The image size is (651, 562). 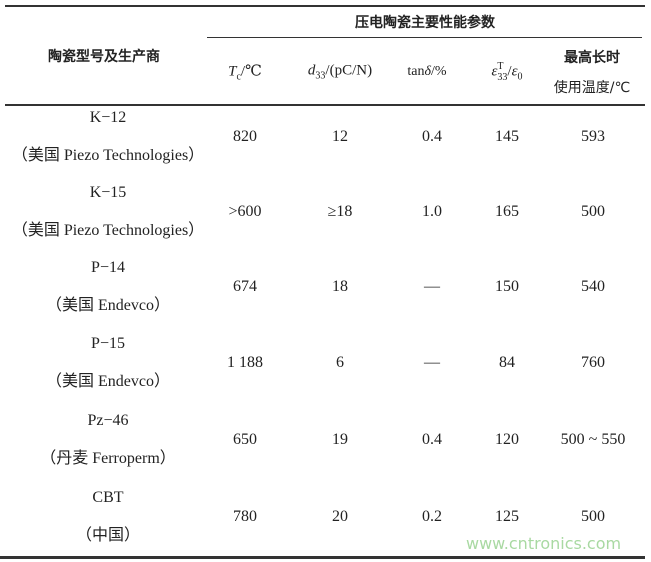 What do you see at coordinates (340, 516) in the screenshot?
I see `cell-d33: 20` at bounding box center [340, 516].